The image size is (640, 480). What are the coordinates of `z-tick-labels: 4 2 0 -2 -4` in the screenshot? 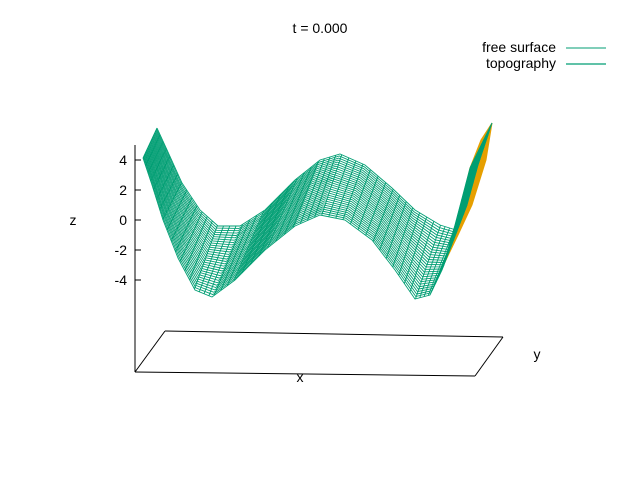 It's located at (121, 220).